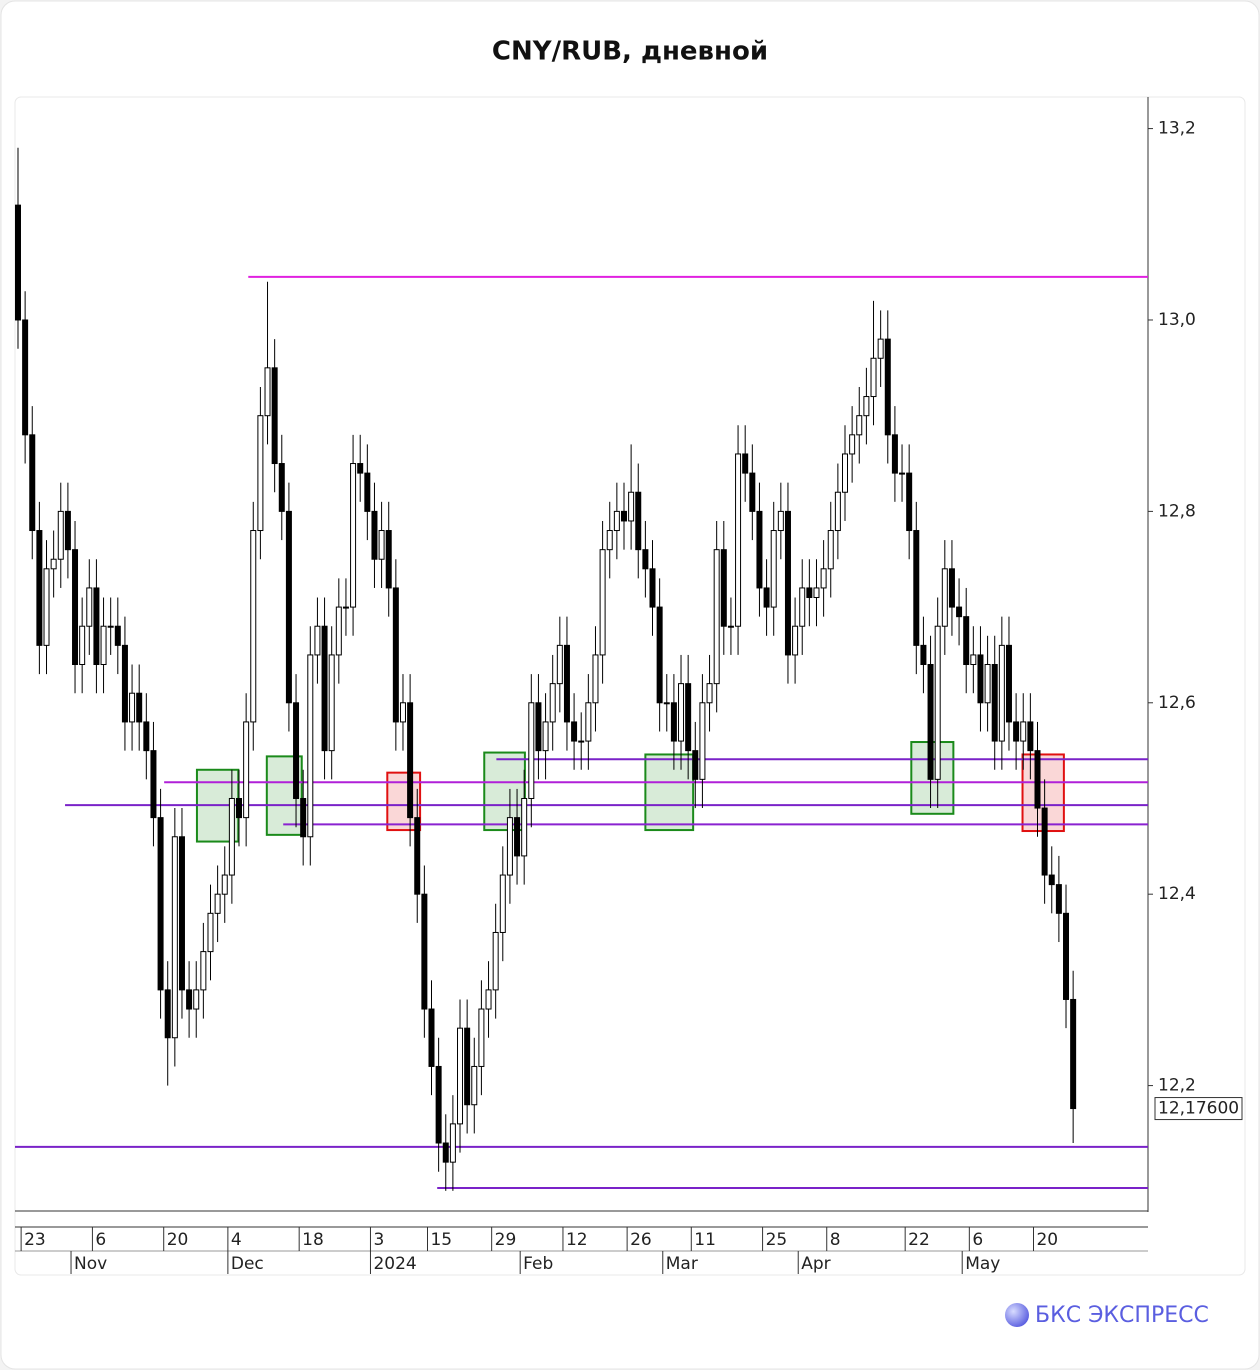 This screenshot has height=1370, width=1260. What do you see at coordinates (1177, 129) in the screenshot?
I see `y-tick-label: 13,2` at bounding box center [1177, 129].